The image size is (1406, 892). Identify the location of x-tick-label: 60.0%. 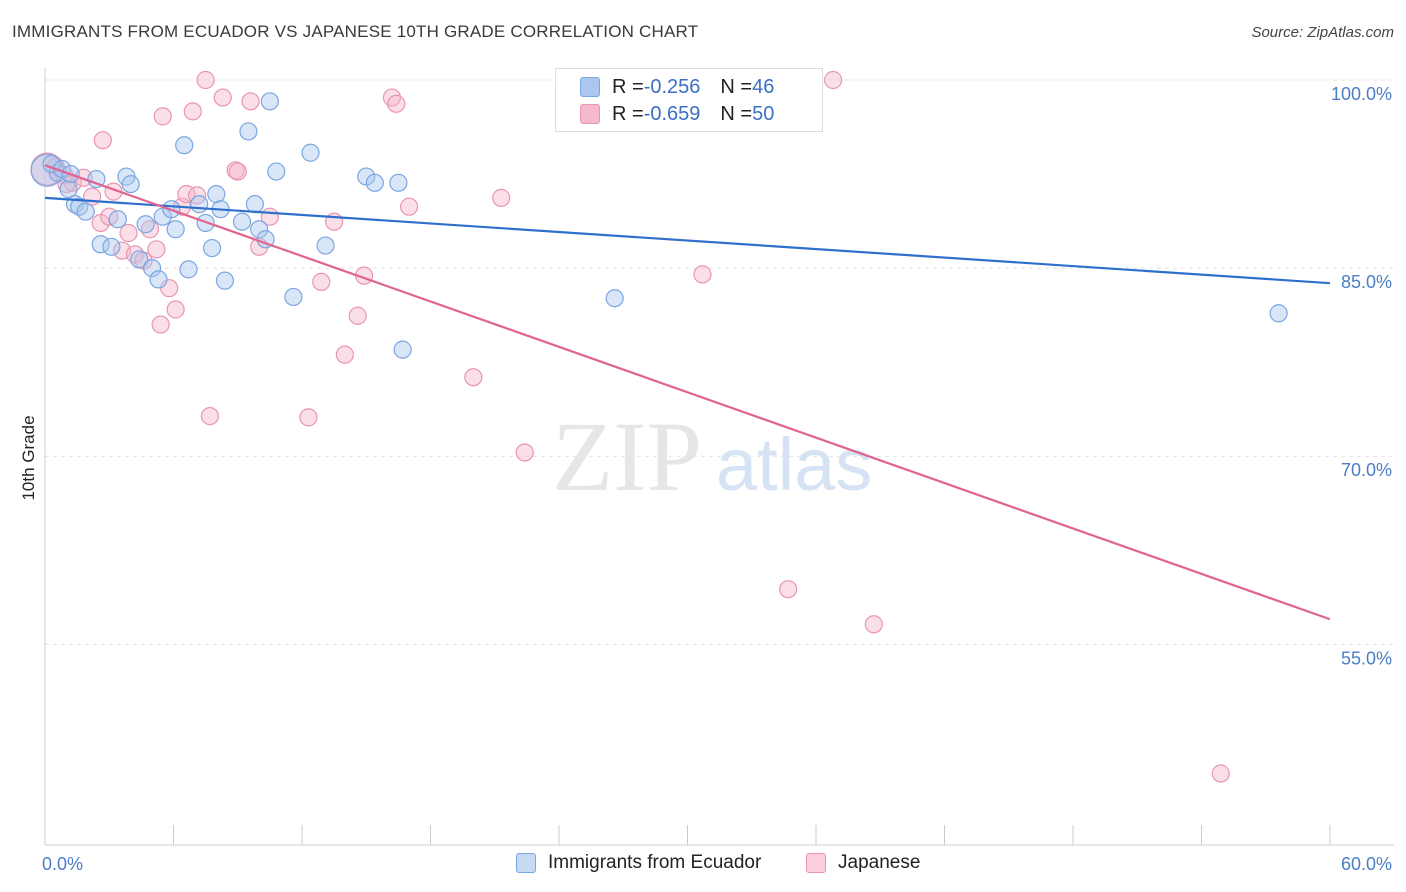
(1366, 864).